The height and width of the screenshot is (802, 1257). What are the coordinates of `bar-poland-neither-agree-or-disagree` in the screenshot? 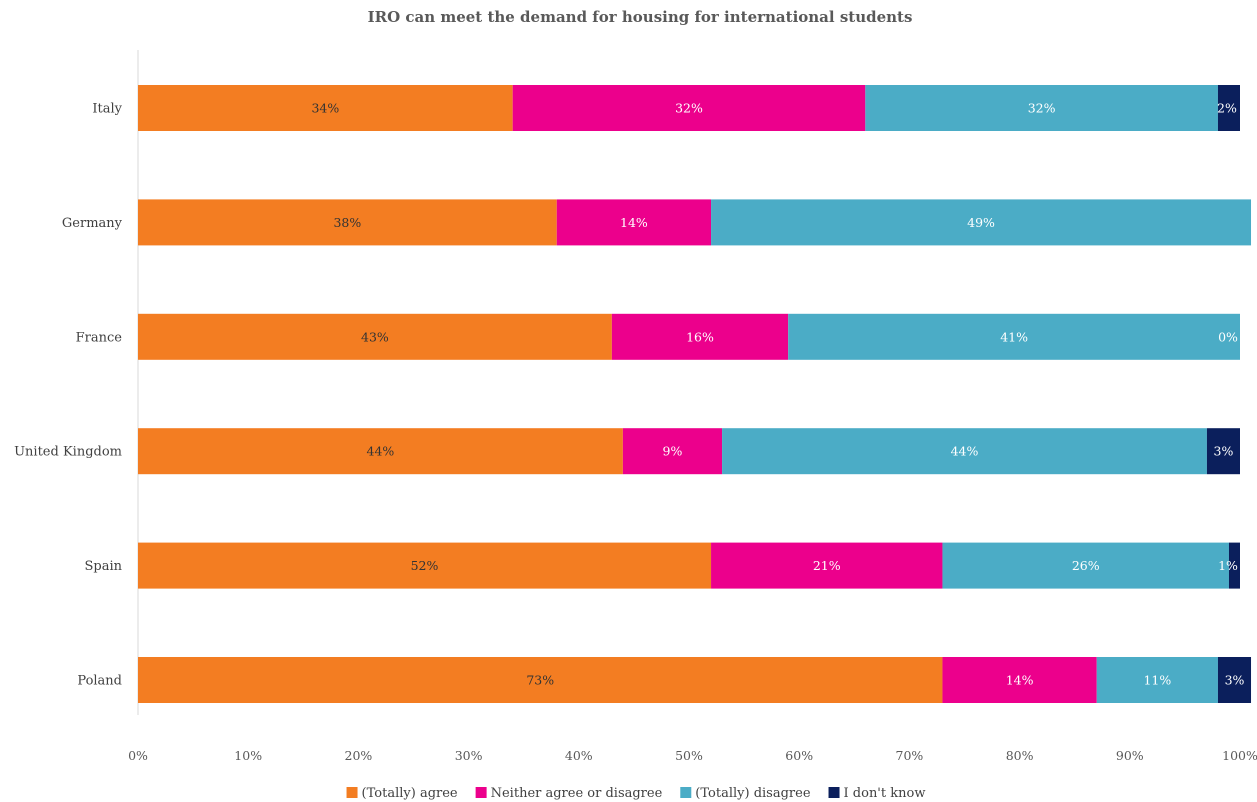 It's located at (1019, 680).